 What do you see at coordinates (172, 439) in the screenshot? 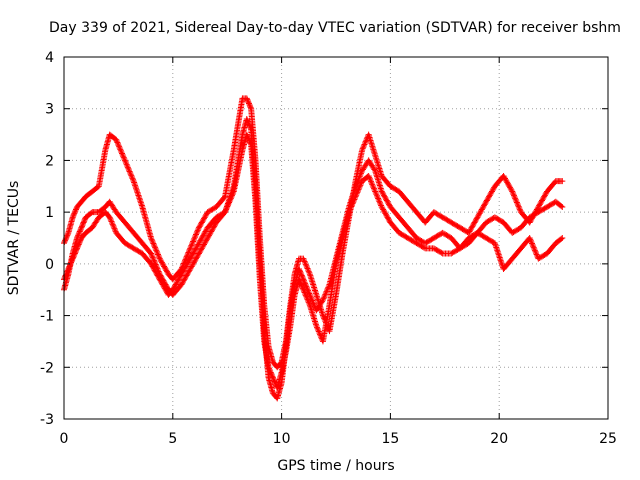
I see `x-tick-label: 5` at bounding box center [172, 439].